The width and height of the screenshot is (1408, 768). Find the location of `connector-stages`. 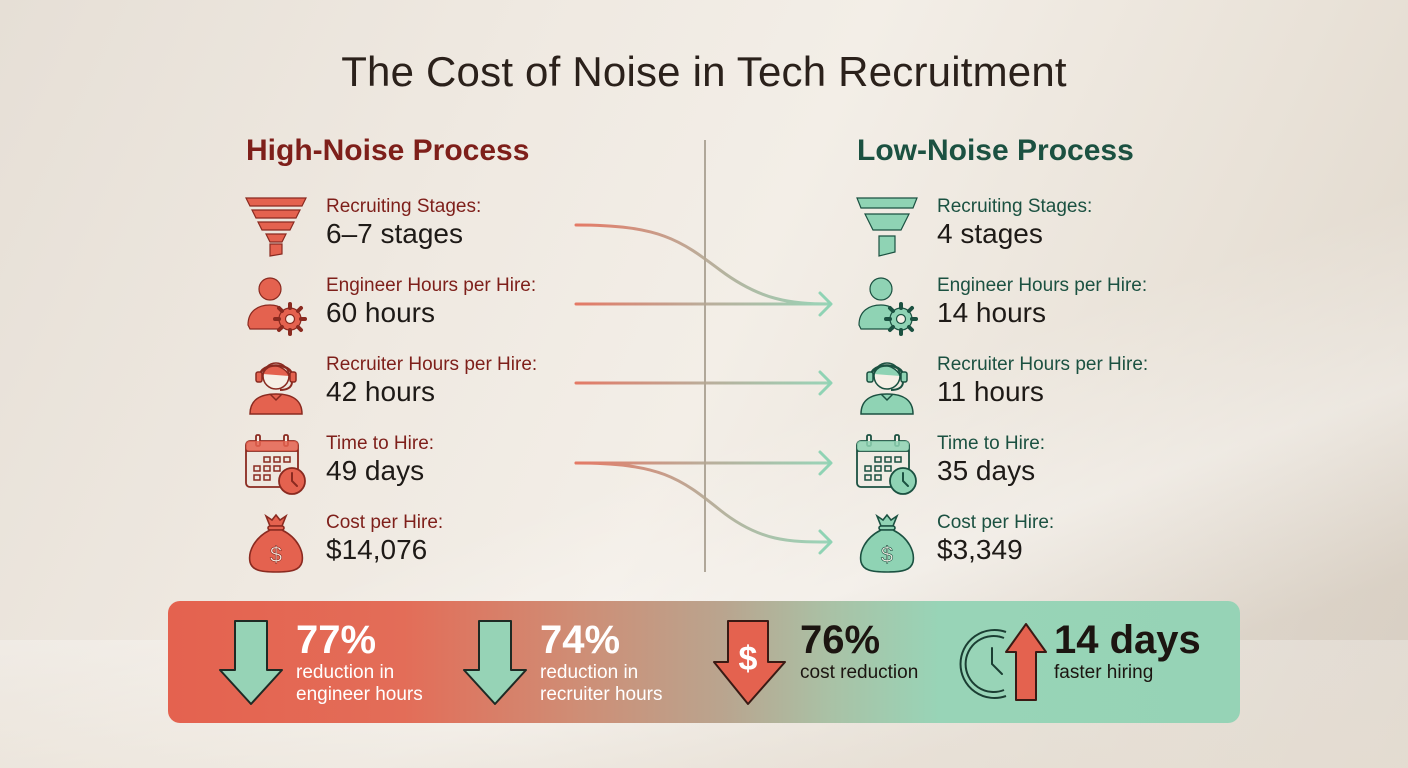

connector-stages is located at coordinates (703, 264).